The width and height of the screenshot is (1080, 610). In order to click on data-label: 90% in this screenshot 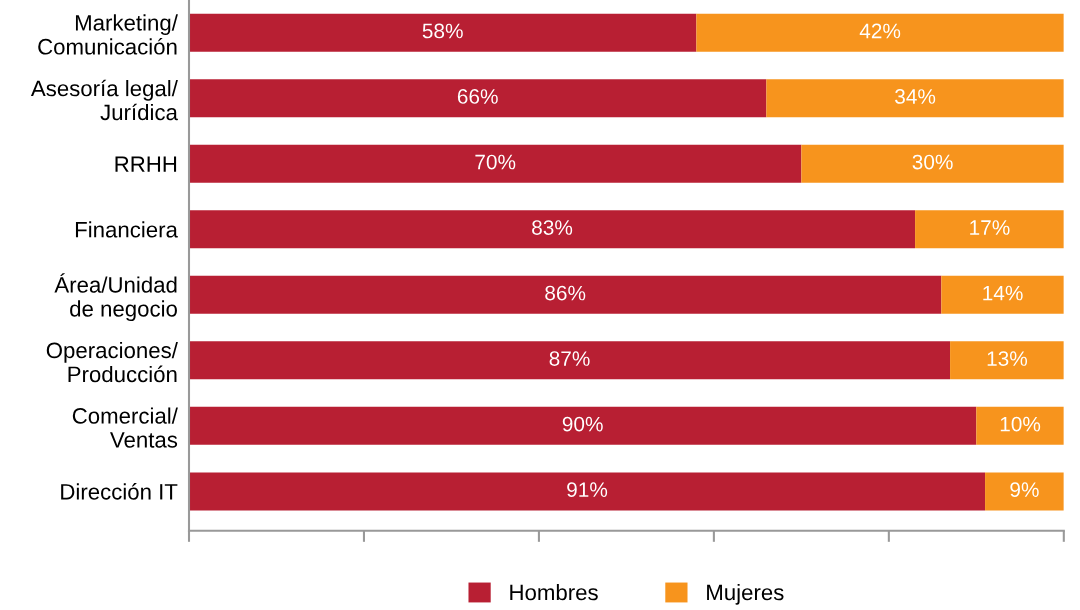, I will do `click(582, 424)`.